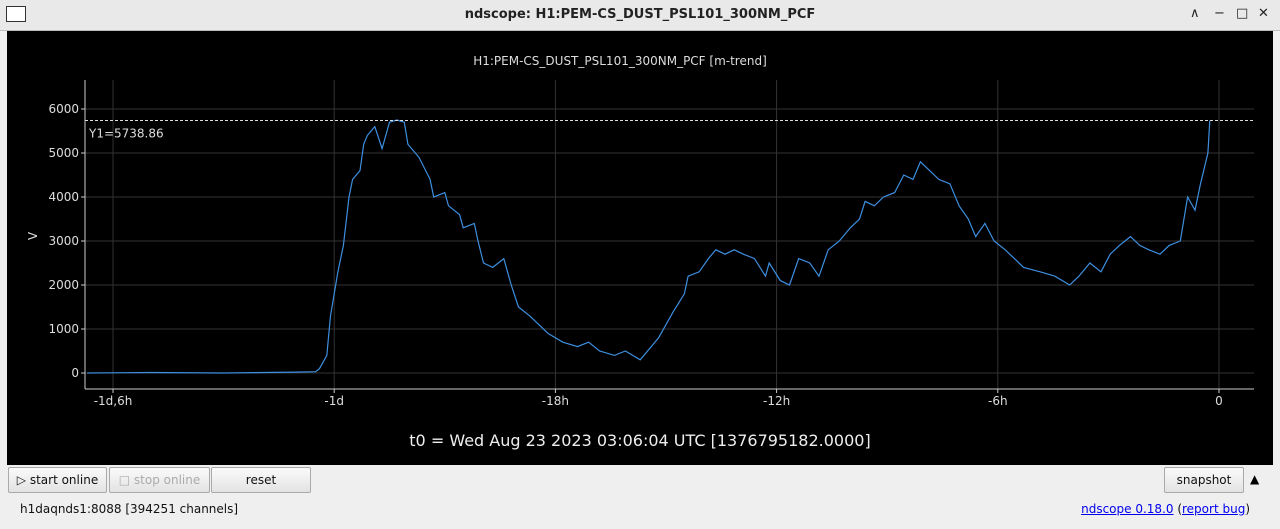 The image size is (1280, 529). Describe the element at coordinates (334, 401) in the screenshot. I see `x-tick-label: -1d` at that location.